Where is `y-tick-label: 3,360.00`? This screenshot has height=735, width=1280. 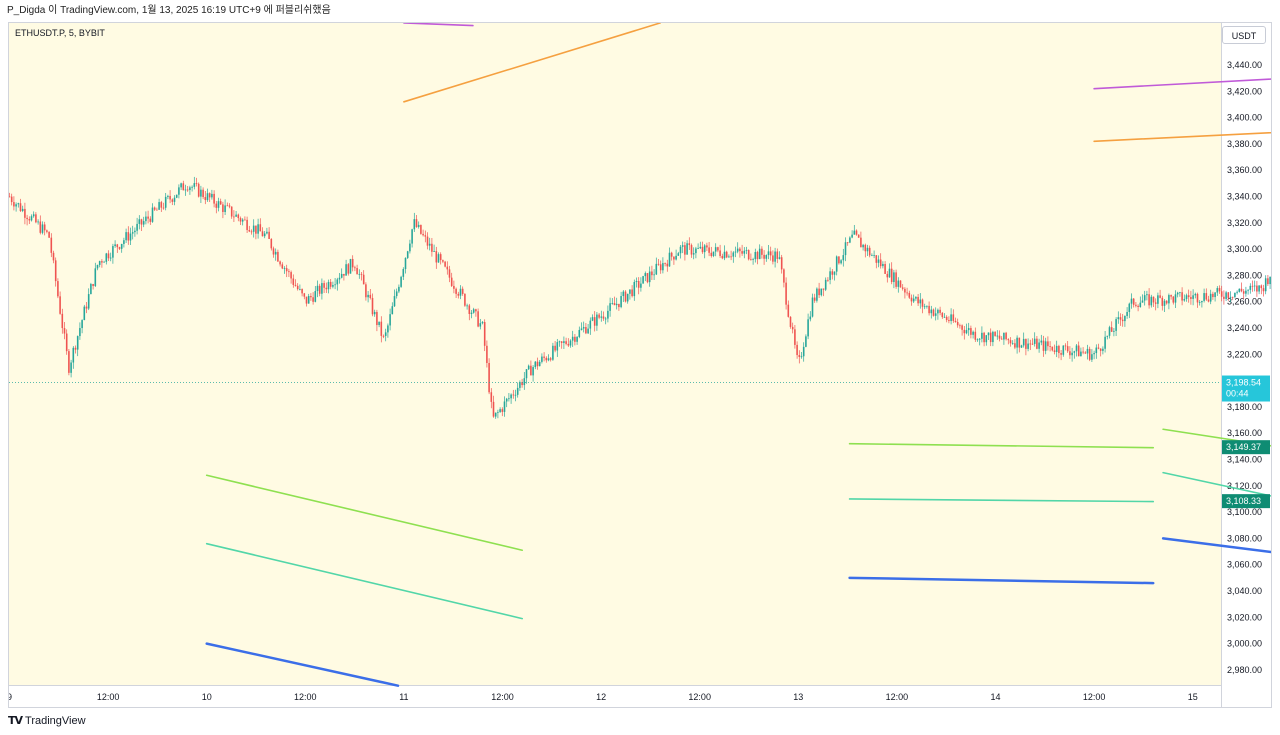
y-tick-label: 3,360.00 is located at coordinates (1244, 170).